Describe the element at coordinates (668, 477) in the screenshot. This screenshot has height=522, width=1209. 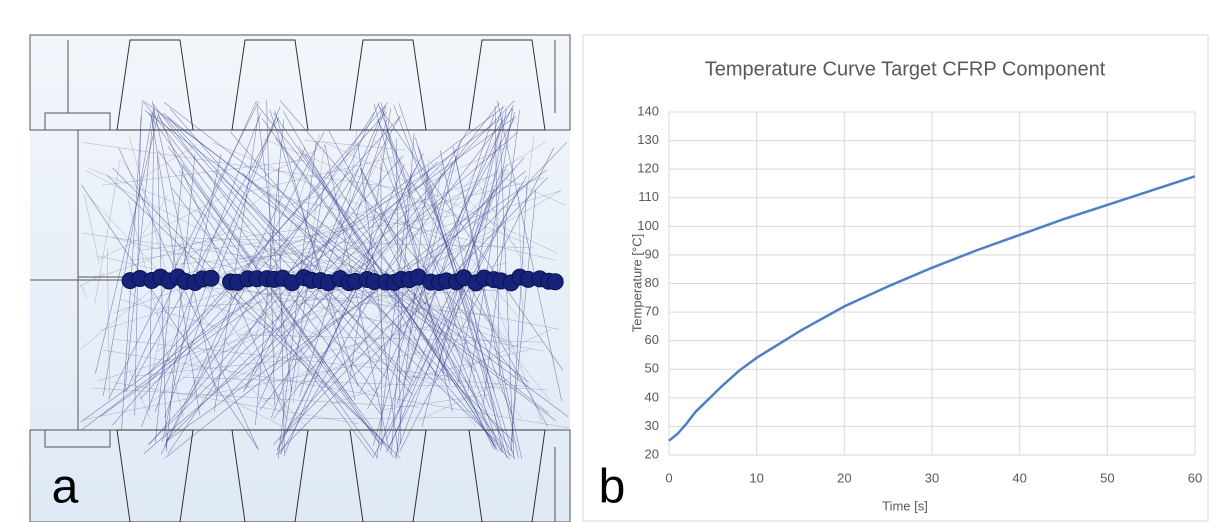
I see `x-tick-label: 0` at that location.